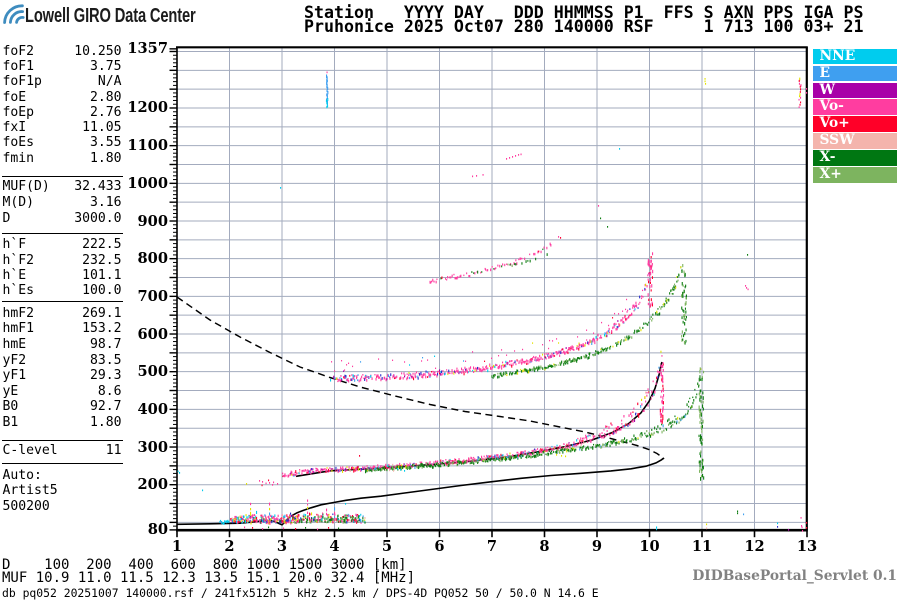  Describe the element at coordinates (544, 546) in the screenshot. I see `x-tick-label-8: 8` at that location.